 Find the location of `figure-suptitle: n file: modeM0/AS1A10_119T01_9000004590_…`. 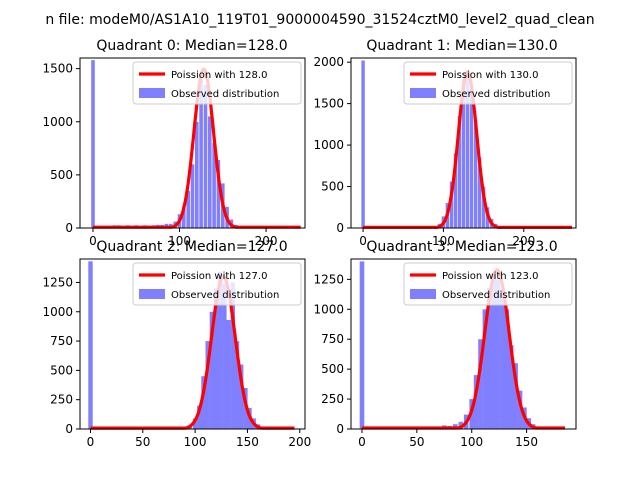

figure-suptitle: n file: modeM0/AS1A10_119T01_9000004590_… is located at coordinates (319, 20).